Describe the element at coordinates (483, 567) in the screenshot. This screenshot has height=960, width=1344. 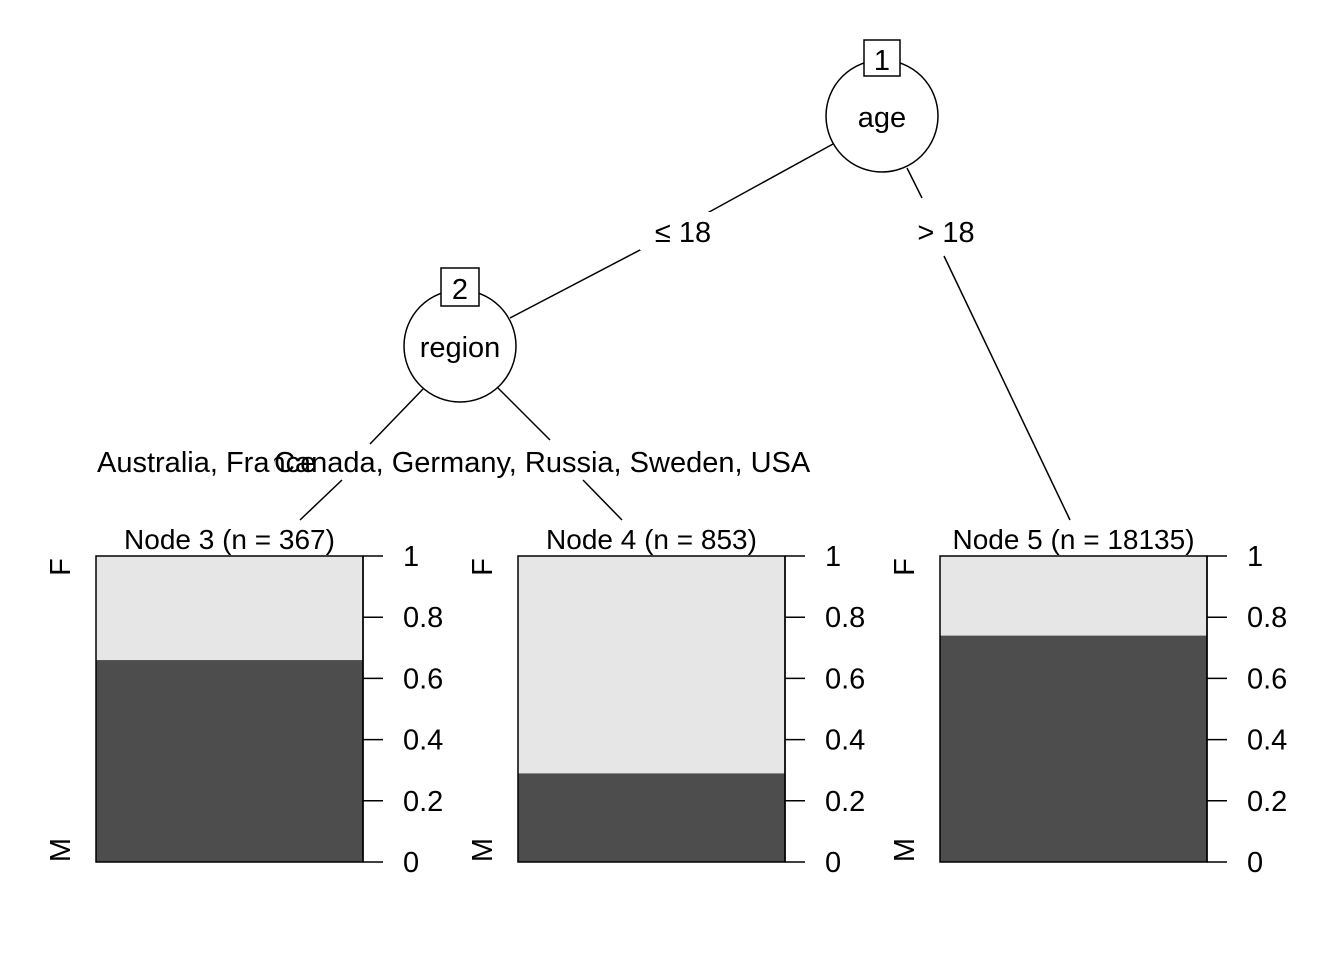
I see `class-label-F-node-4: F` at that location.